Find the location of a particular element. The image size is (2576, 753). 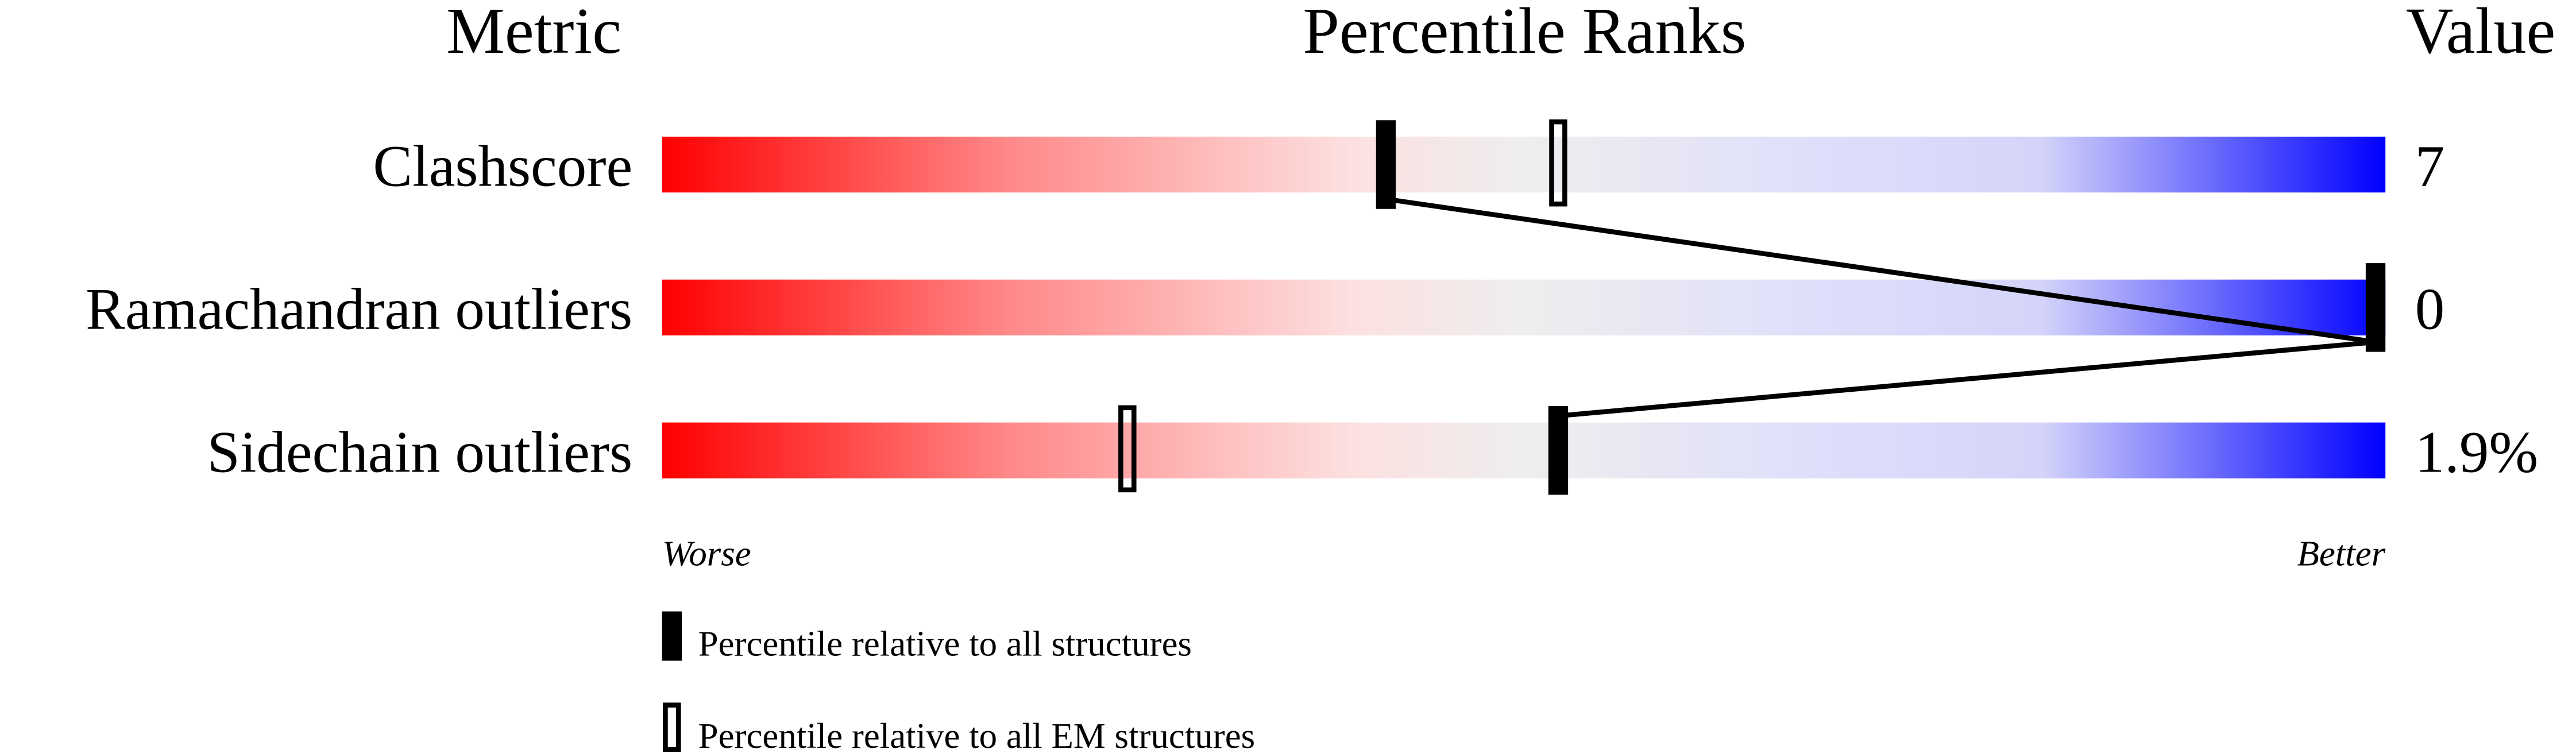

axis-worse-label: Worse is located at coordinates (706, 553).